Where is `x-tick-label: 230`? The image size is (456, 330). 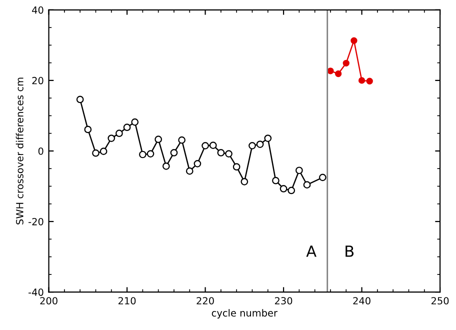 x-tick-label: 230 is located at coordinates (283, 300).